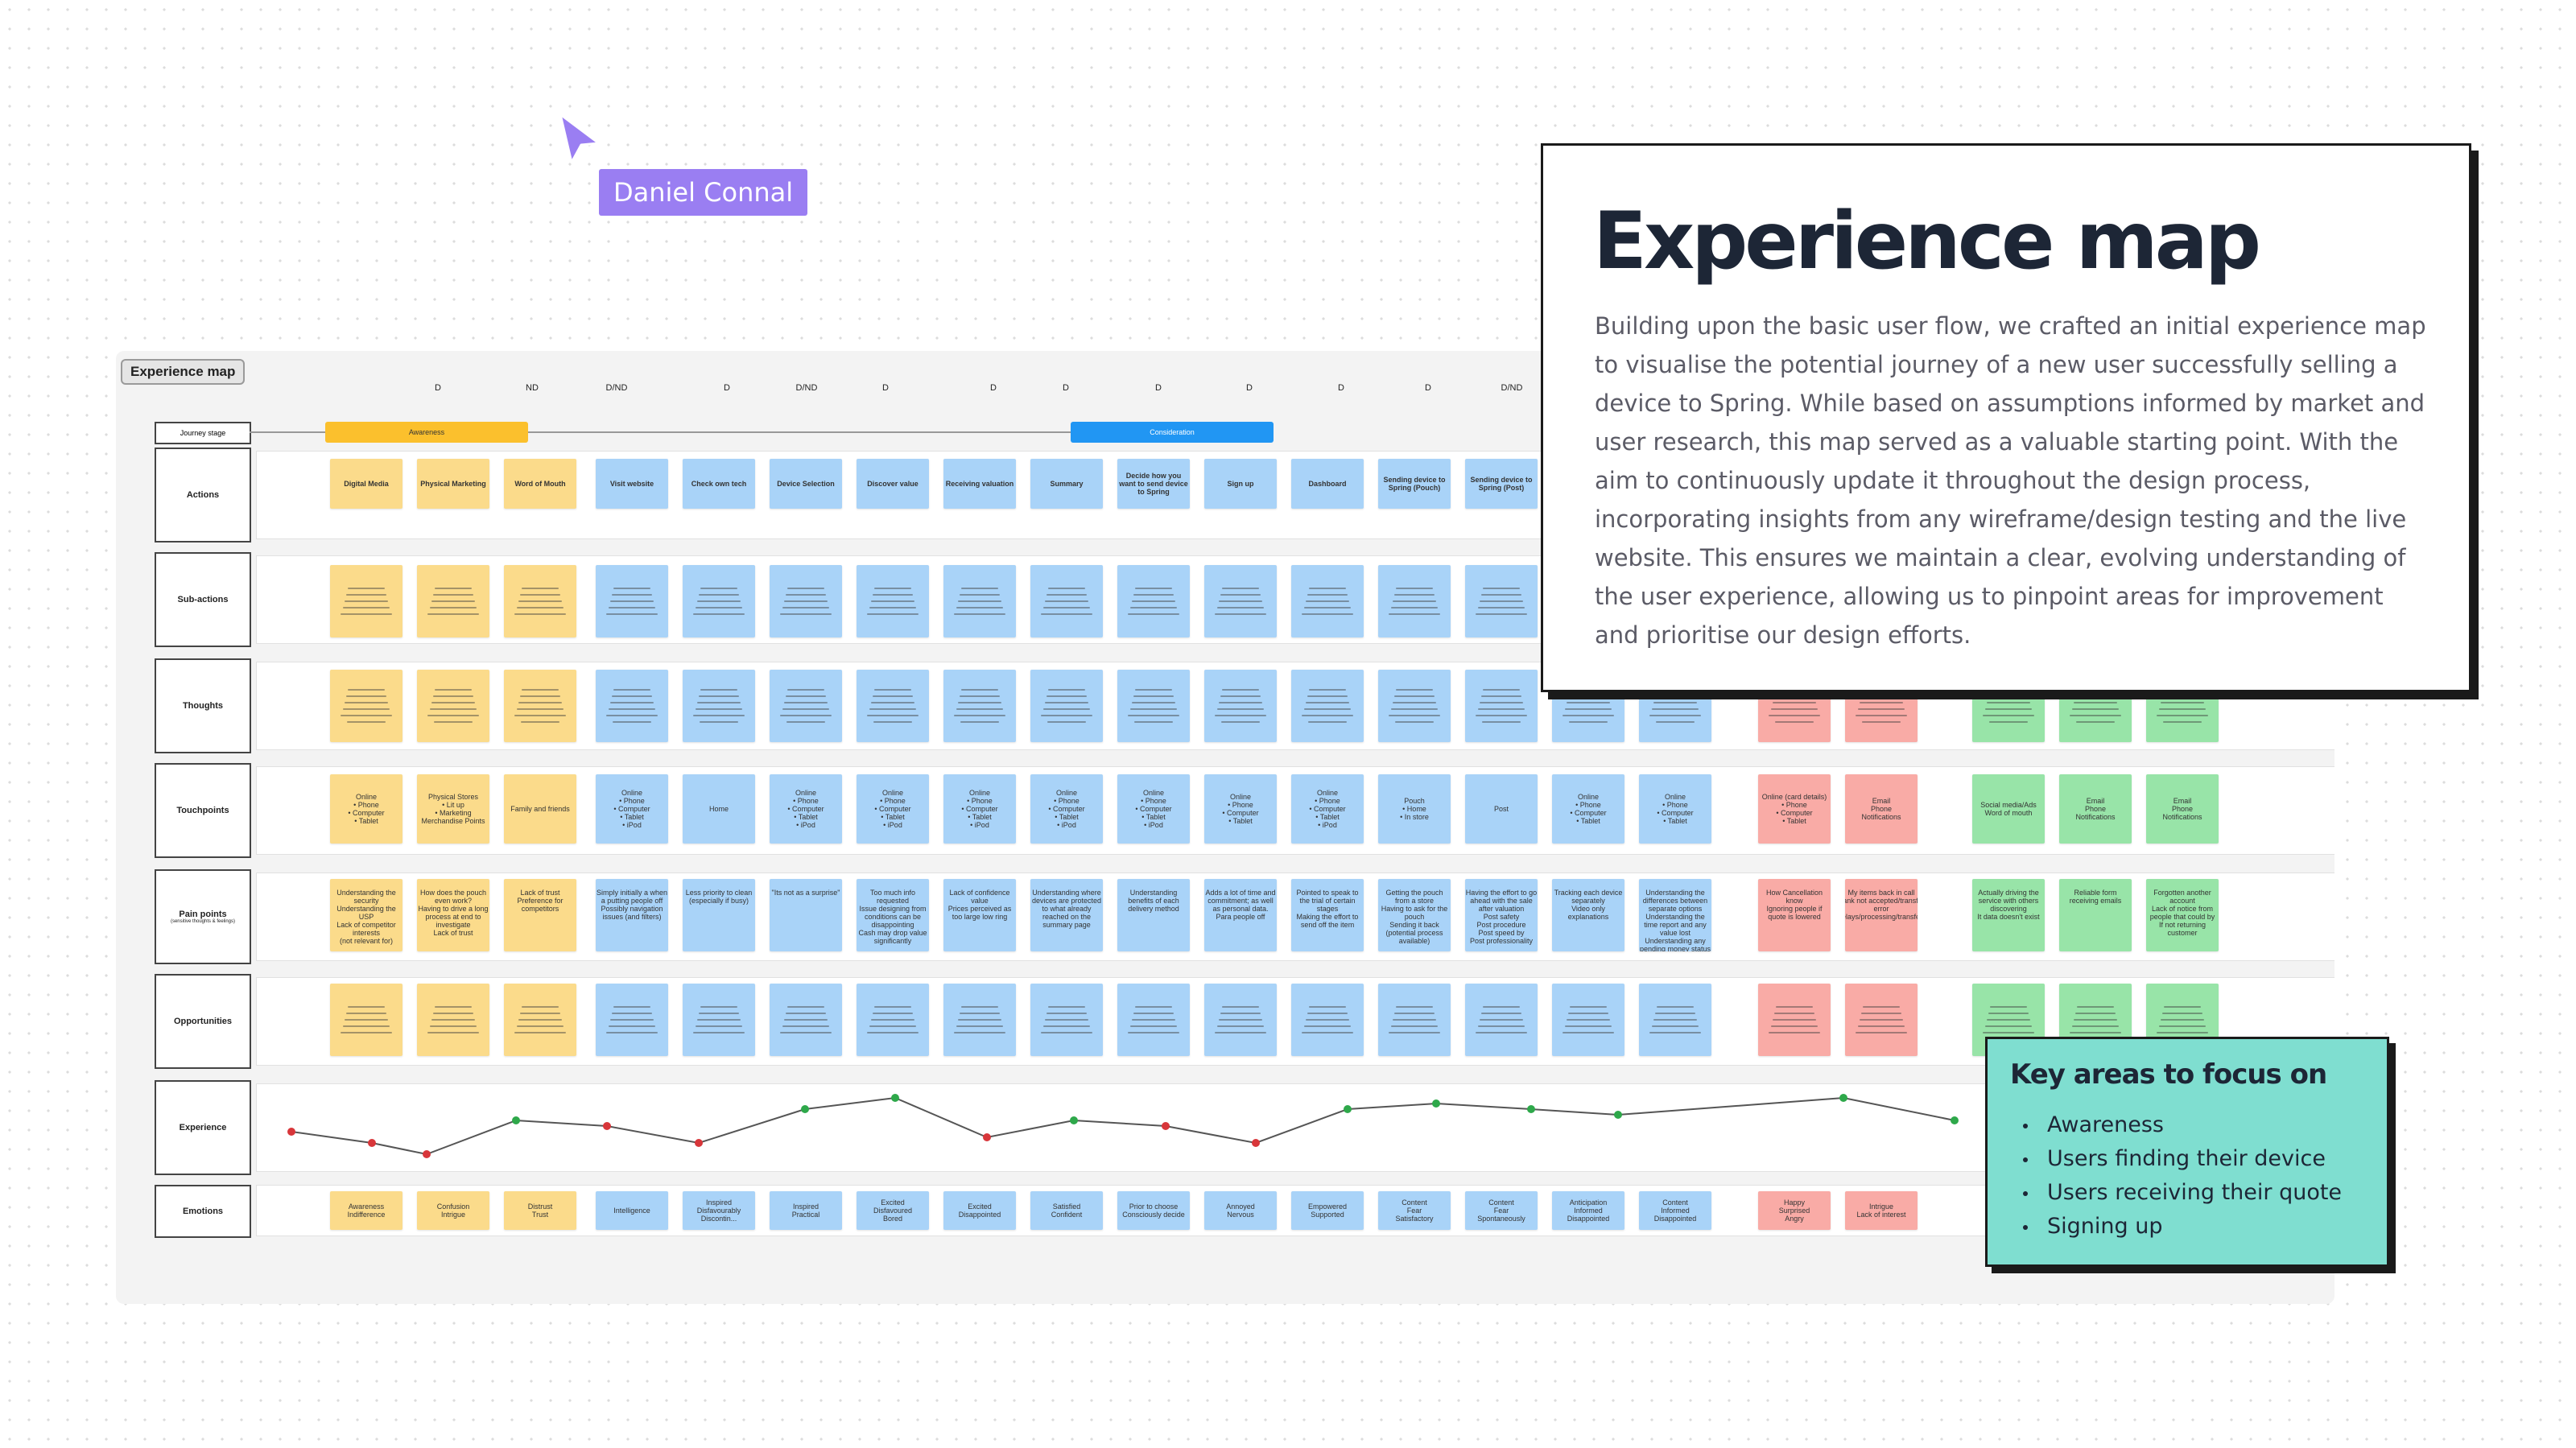  I want to click on action-sticky: Discover value, so click(893, 484).